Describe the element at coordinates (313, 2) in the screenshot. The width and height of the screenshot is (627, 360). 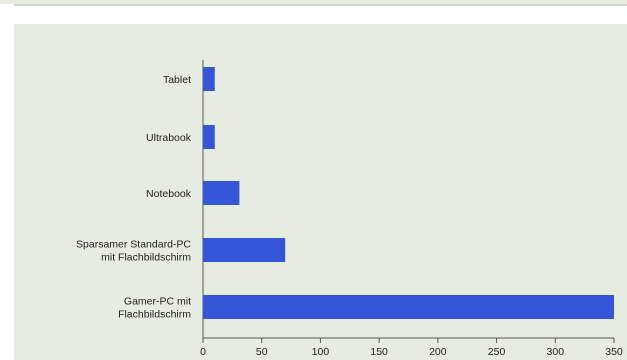
I see `header-band` at that location.